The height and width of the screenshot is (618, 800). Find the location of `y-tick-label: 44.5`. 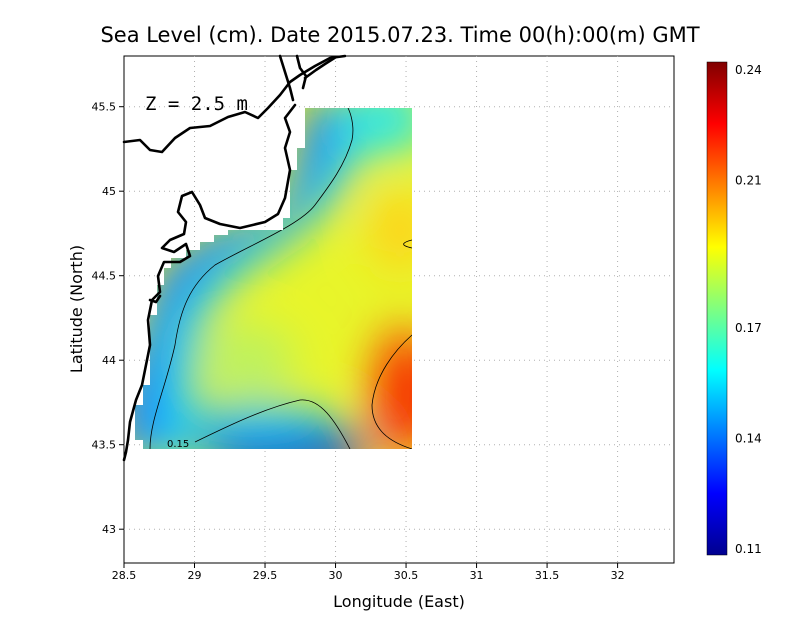

y-tick-label: 44.5 is located at coordinates (104, 276).